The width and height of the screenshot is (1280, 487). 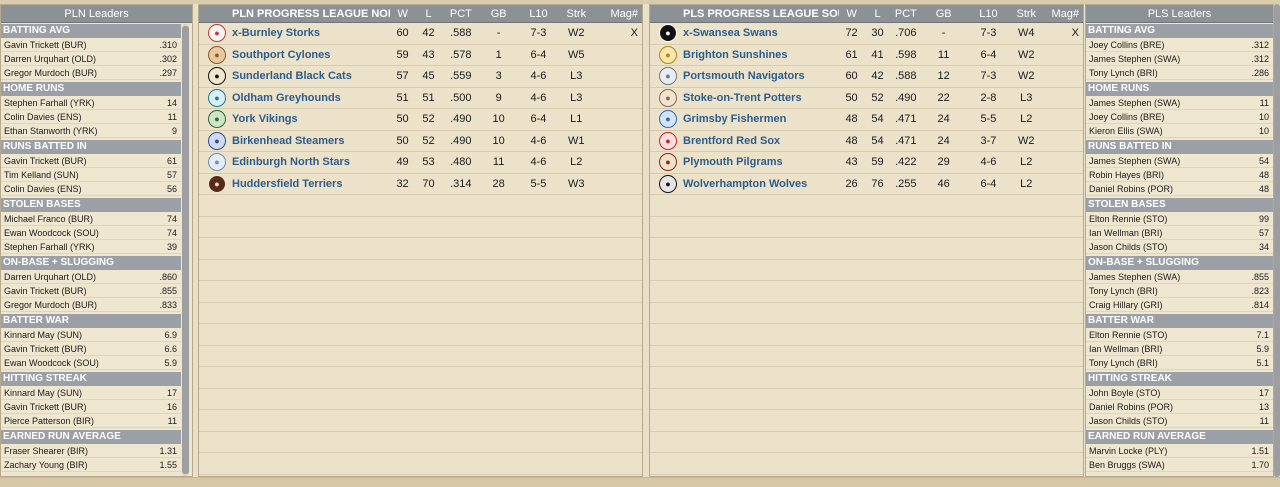 What do you see at coordinates (420, 77) in the screenshot?
I see `standings-row: ● Sunderland Black Cats 57 45 .559 3 4-6 L3` at bounding box center [420, 77].